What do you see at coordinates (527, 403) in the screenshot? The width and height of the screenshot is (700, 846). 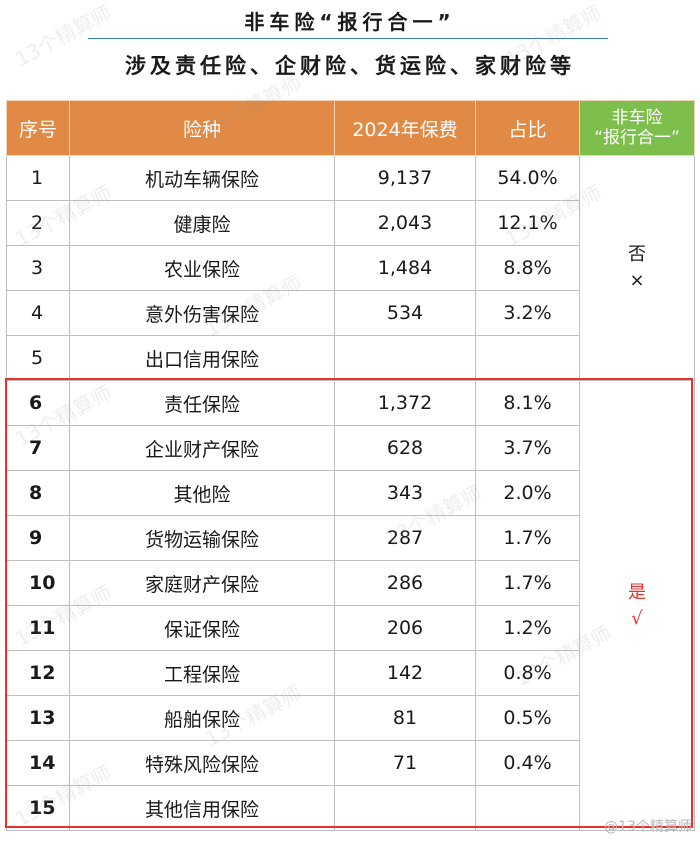 I see `cell-share: 8.1%` at bounding box center [527, 403].